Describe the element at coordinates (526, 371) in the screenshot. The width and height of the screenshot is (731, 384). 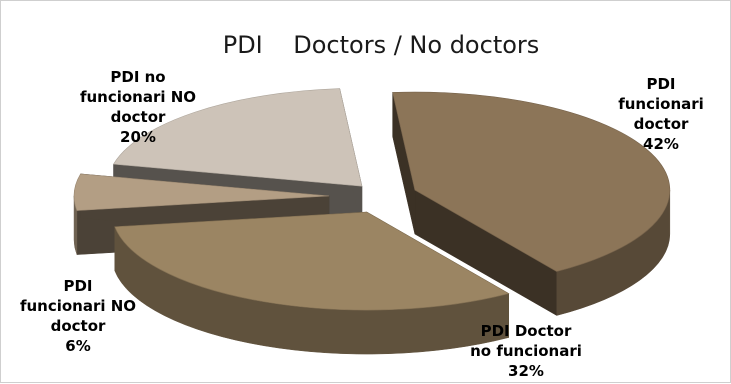
I see `slice-label-line: 32%` at that location.